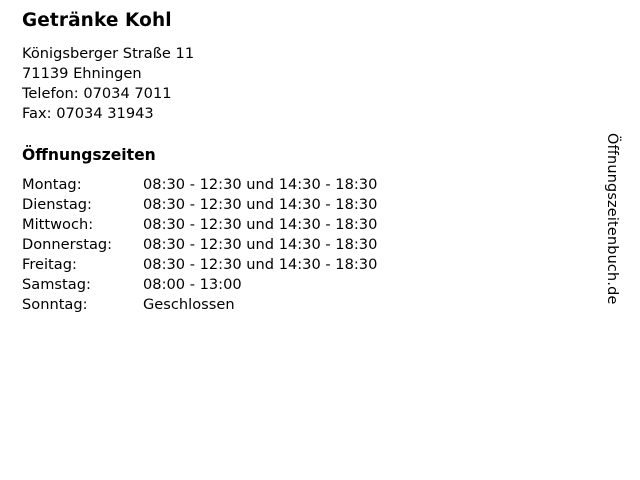 The image size is (640, 480). What do you see at coordinates (192, 284) in the screenshot?
I see `day-hours: 08:00 - 13:00` at bounding box center [192, 284].